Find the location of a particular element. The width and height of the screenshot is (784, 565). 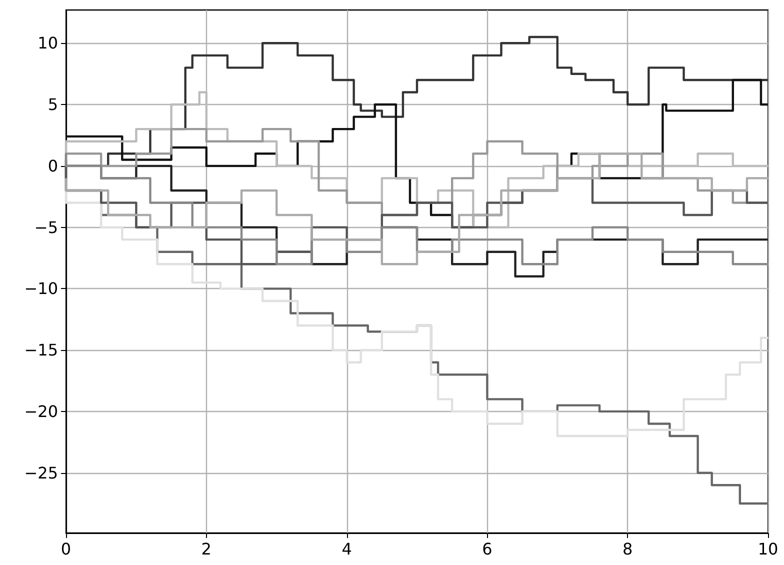

x-tick-label: 0 is located at coordinates (66, 549).